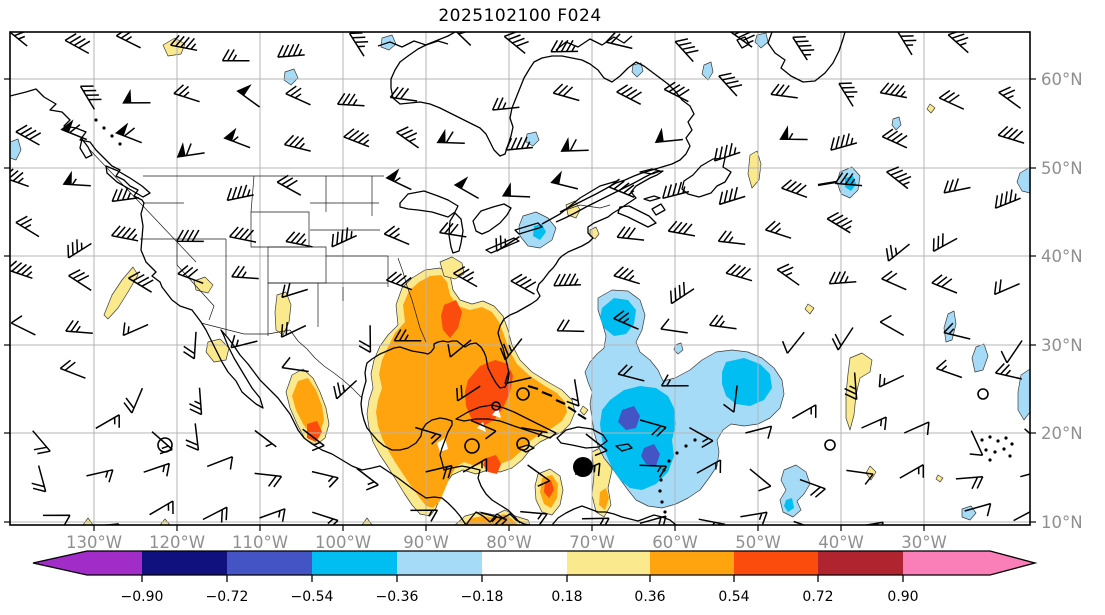  Describe the element at coordinates (841, 542) in the screenshot. I see `x-tick-label: 40°W` at that location.